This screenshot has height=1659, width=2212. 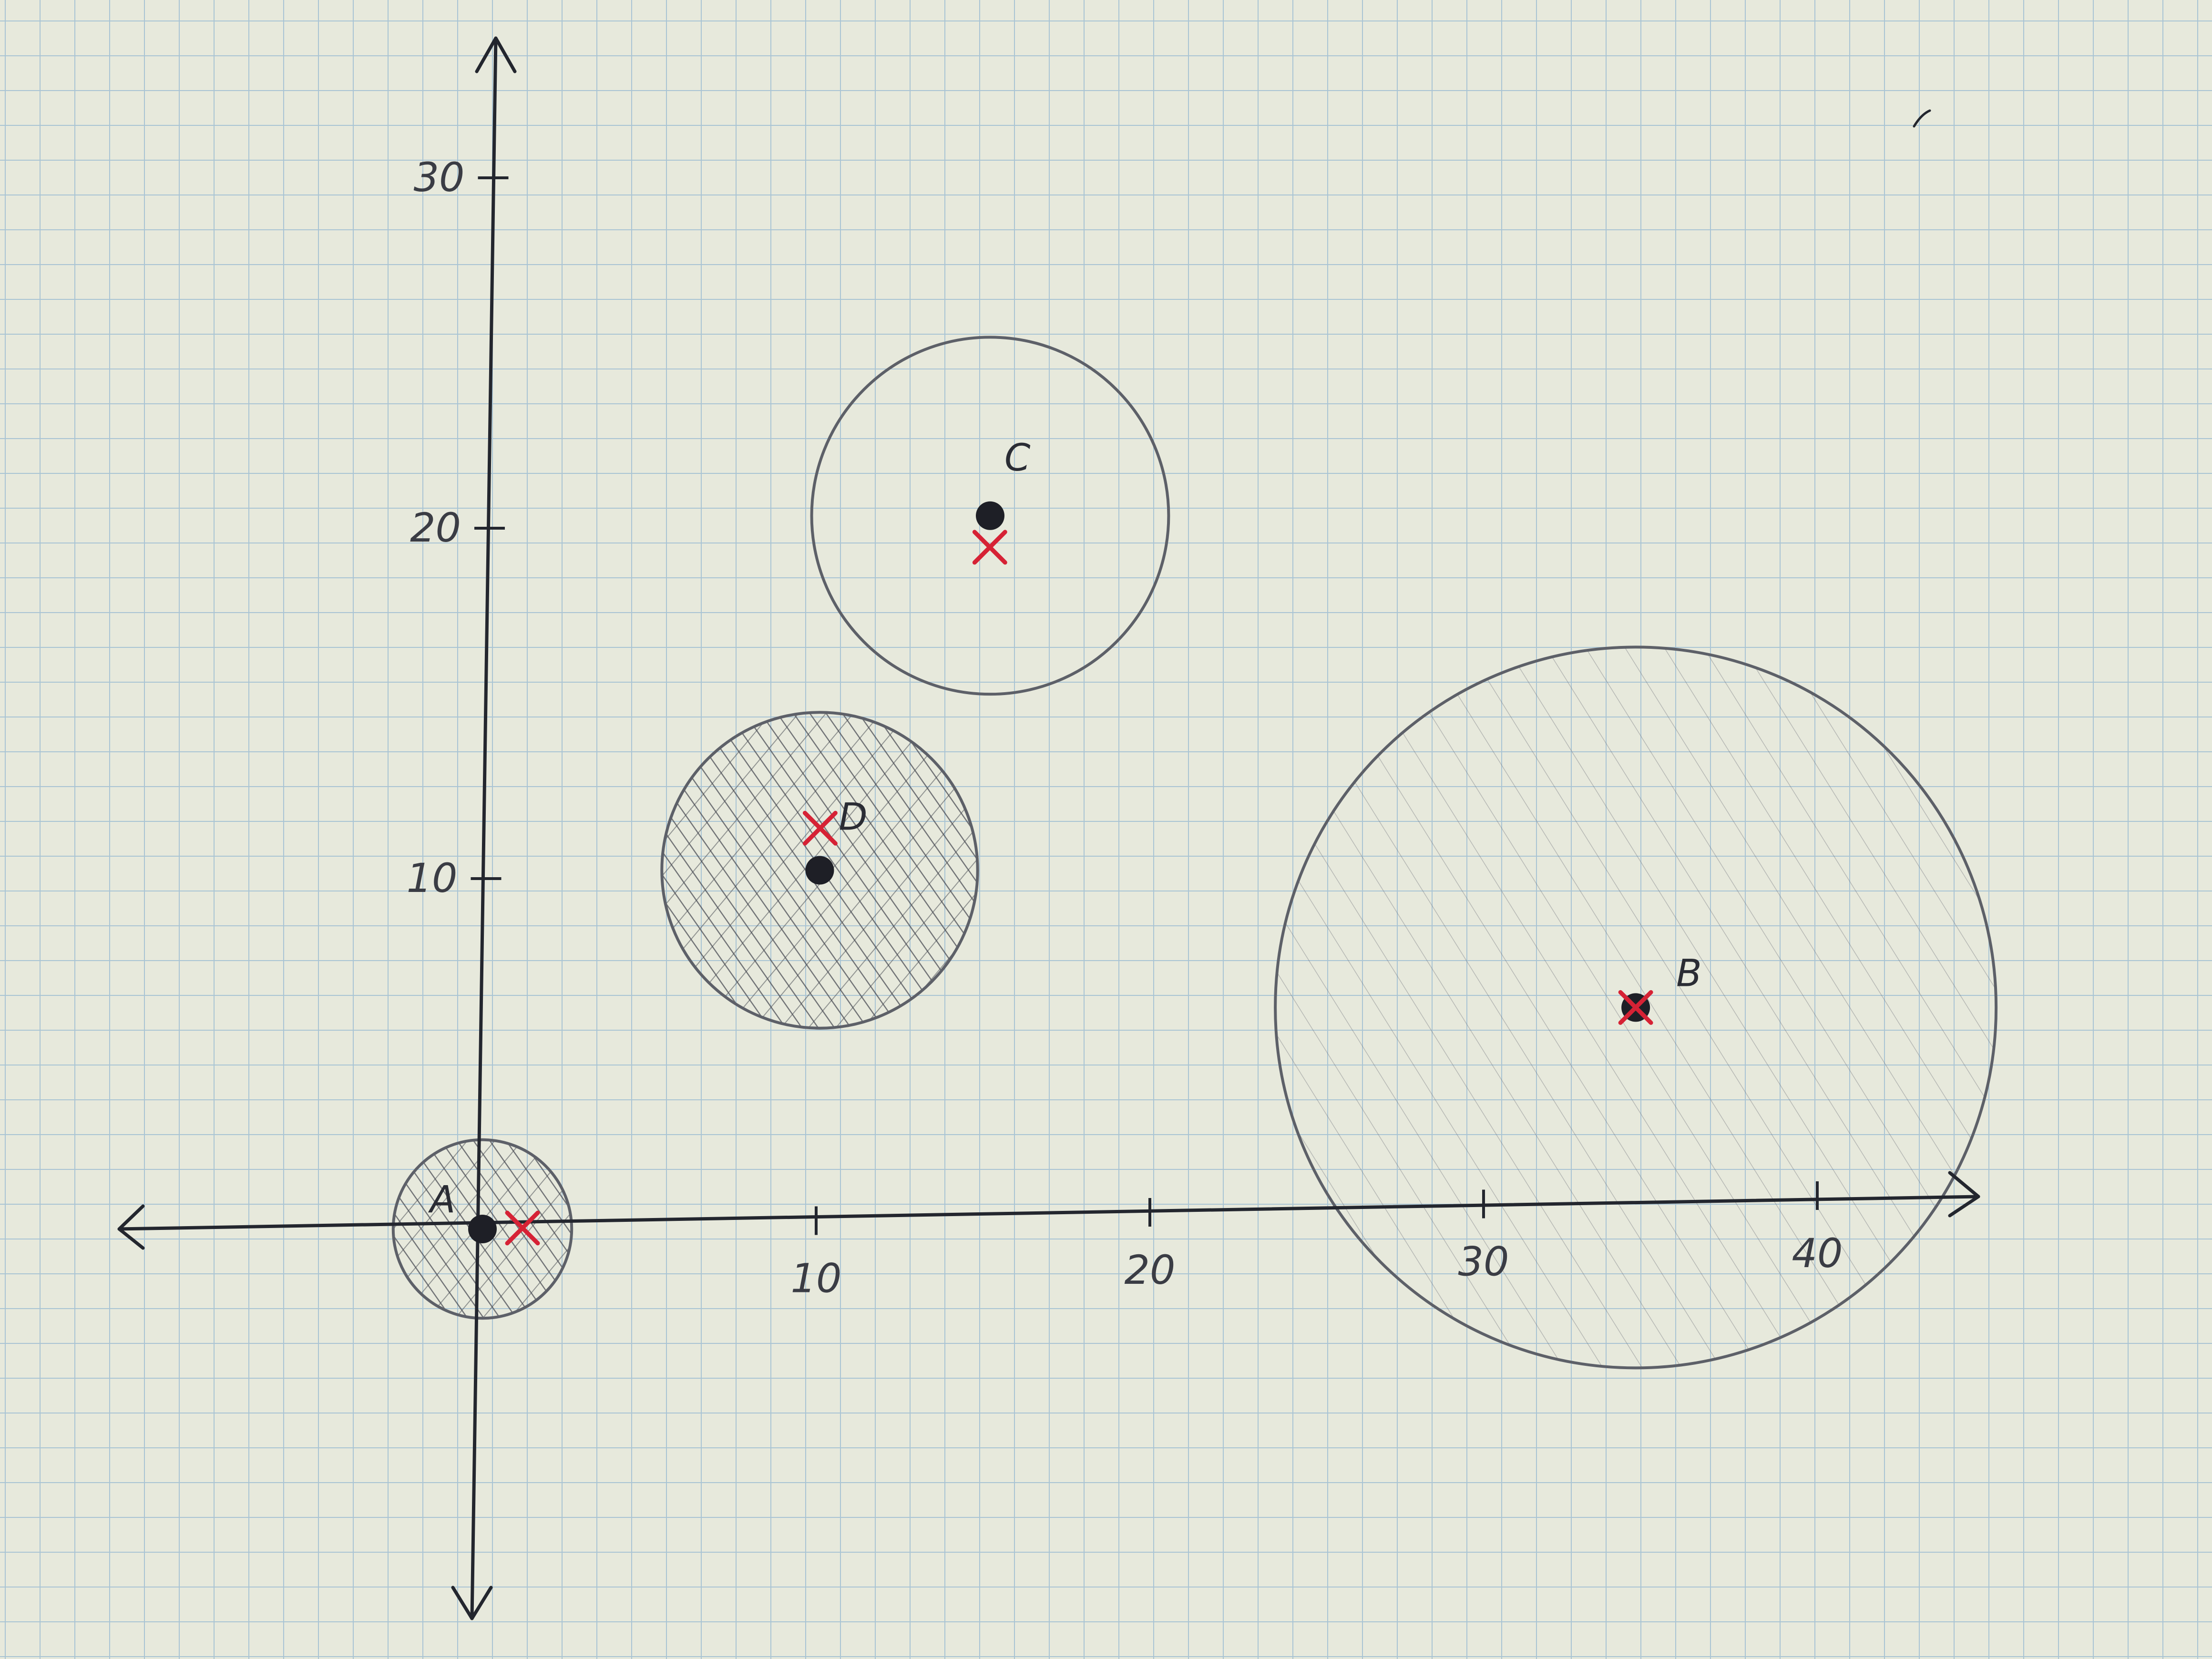 I want to click on y-axis-top-arrow, so click(x=496, y=54).